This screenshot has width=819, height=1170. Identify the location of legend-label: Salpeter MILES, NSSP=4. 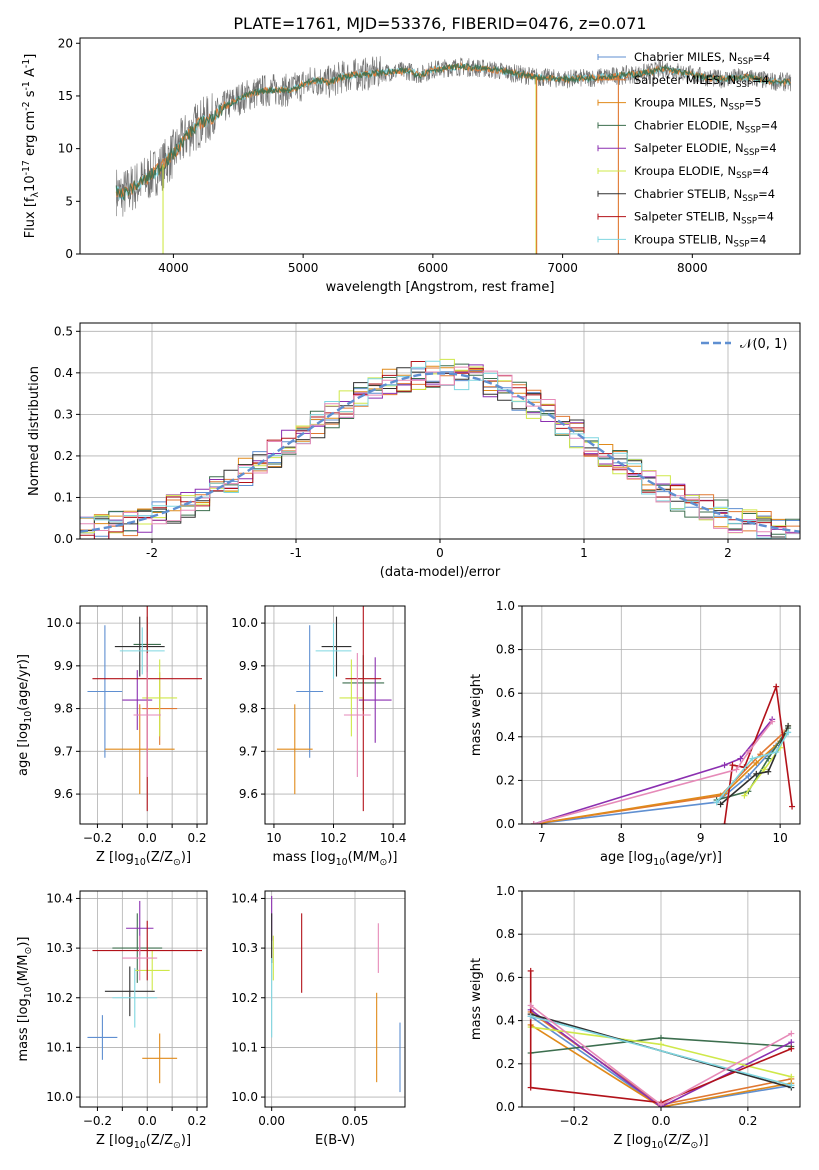
(701, 81).